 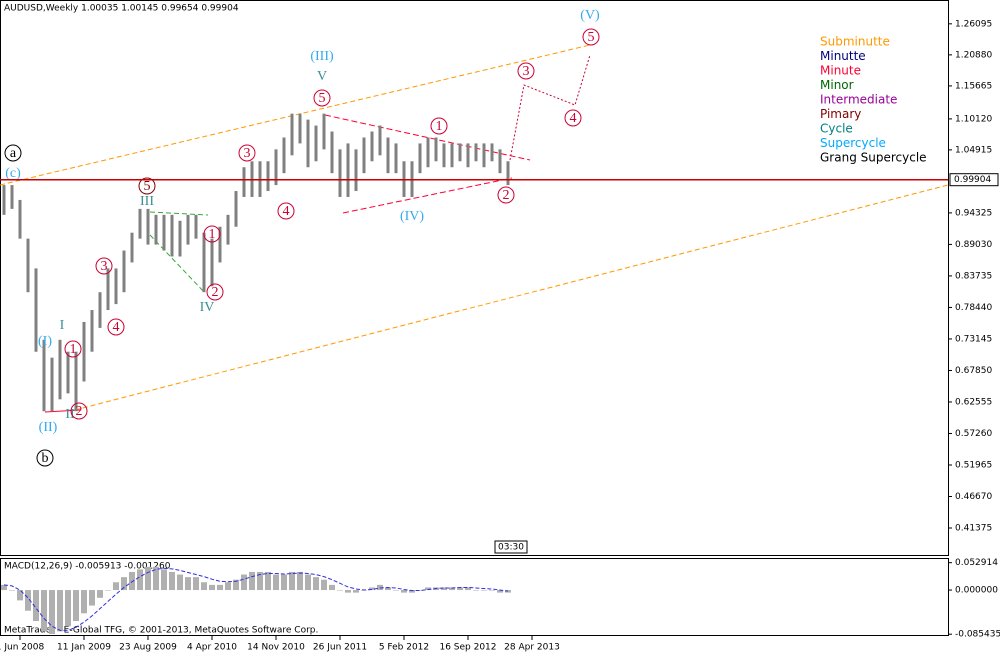 What do you see at coordinates (973, 213) in the screenshot?
I see `y-tick-label: 0.94325` at bounding box center [973, 213].